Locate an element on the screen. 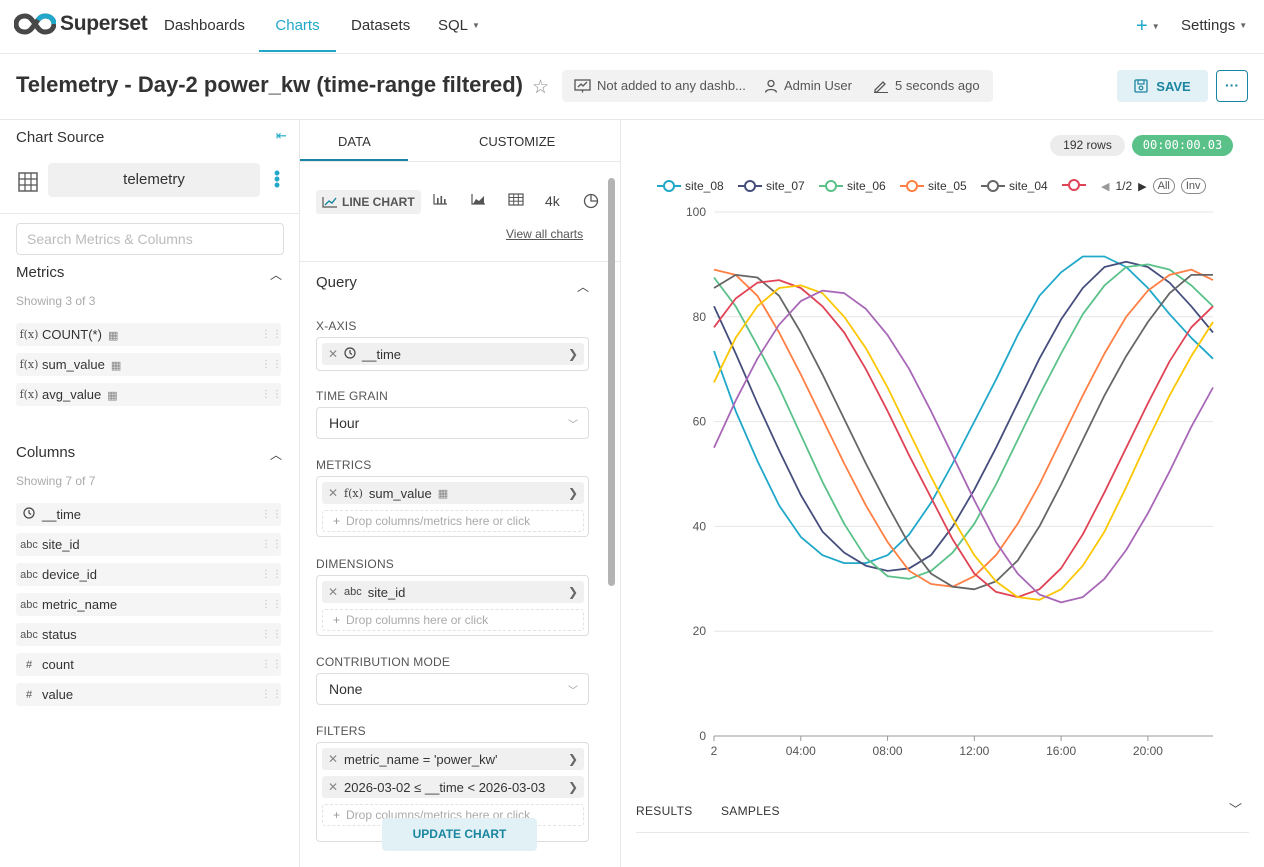  time-grain-select: Hour ﹀ is located at coordinates (452, 423).